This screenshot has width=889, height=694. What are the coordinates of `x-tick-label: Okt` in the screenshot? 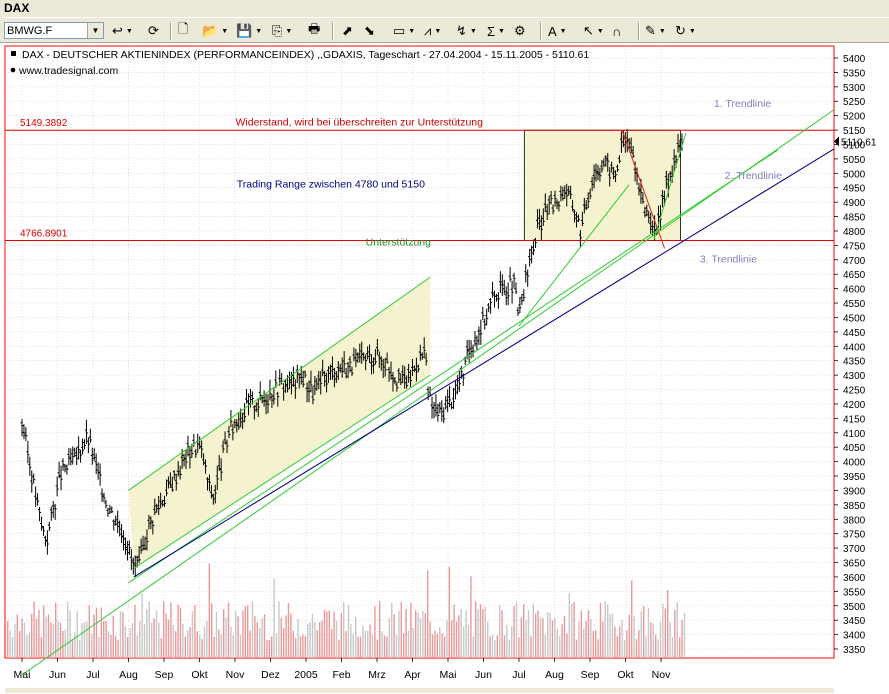 It's located at (199, 675).